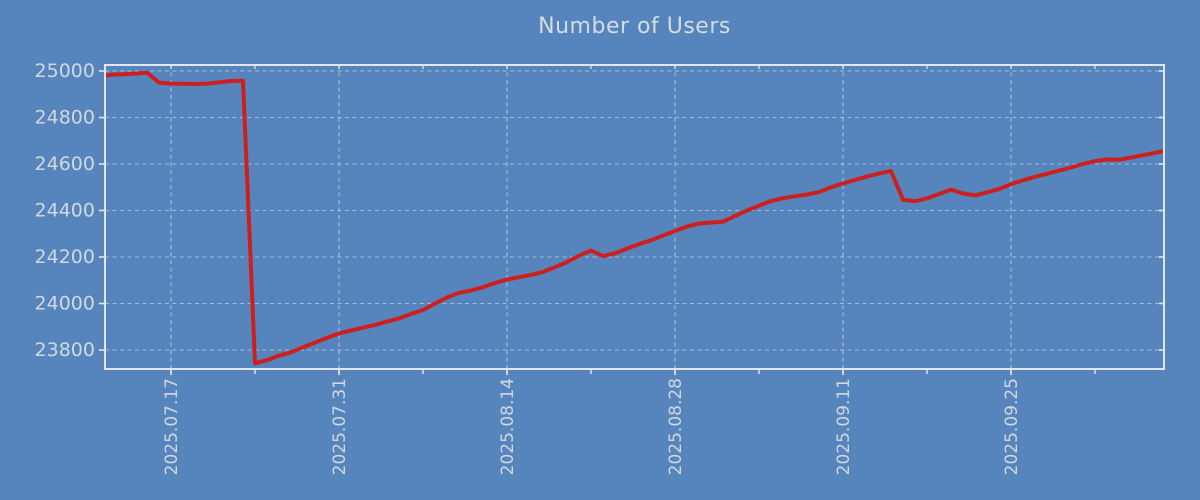 This screenshot has width=1200, height=500. What do you see at coordinates (676, 426) in the screenshot?
I see `x-tick-label: 2025.08.28` at bounding box center [676, 426].